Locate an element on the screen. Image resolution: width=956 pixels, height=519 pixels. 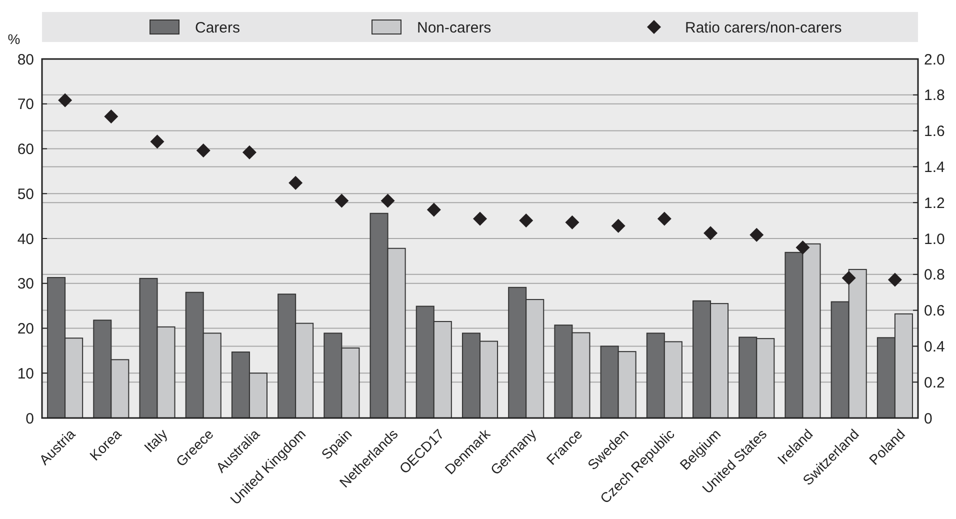
y2-tick-label: 0.8 is located at coordinates (934, 275).